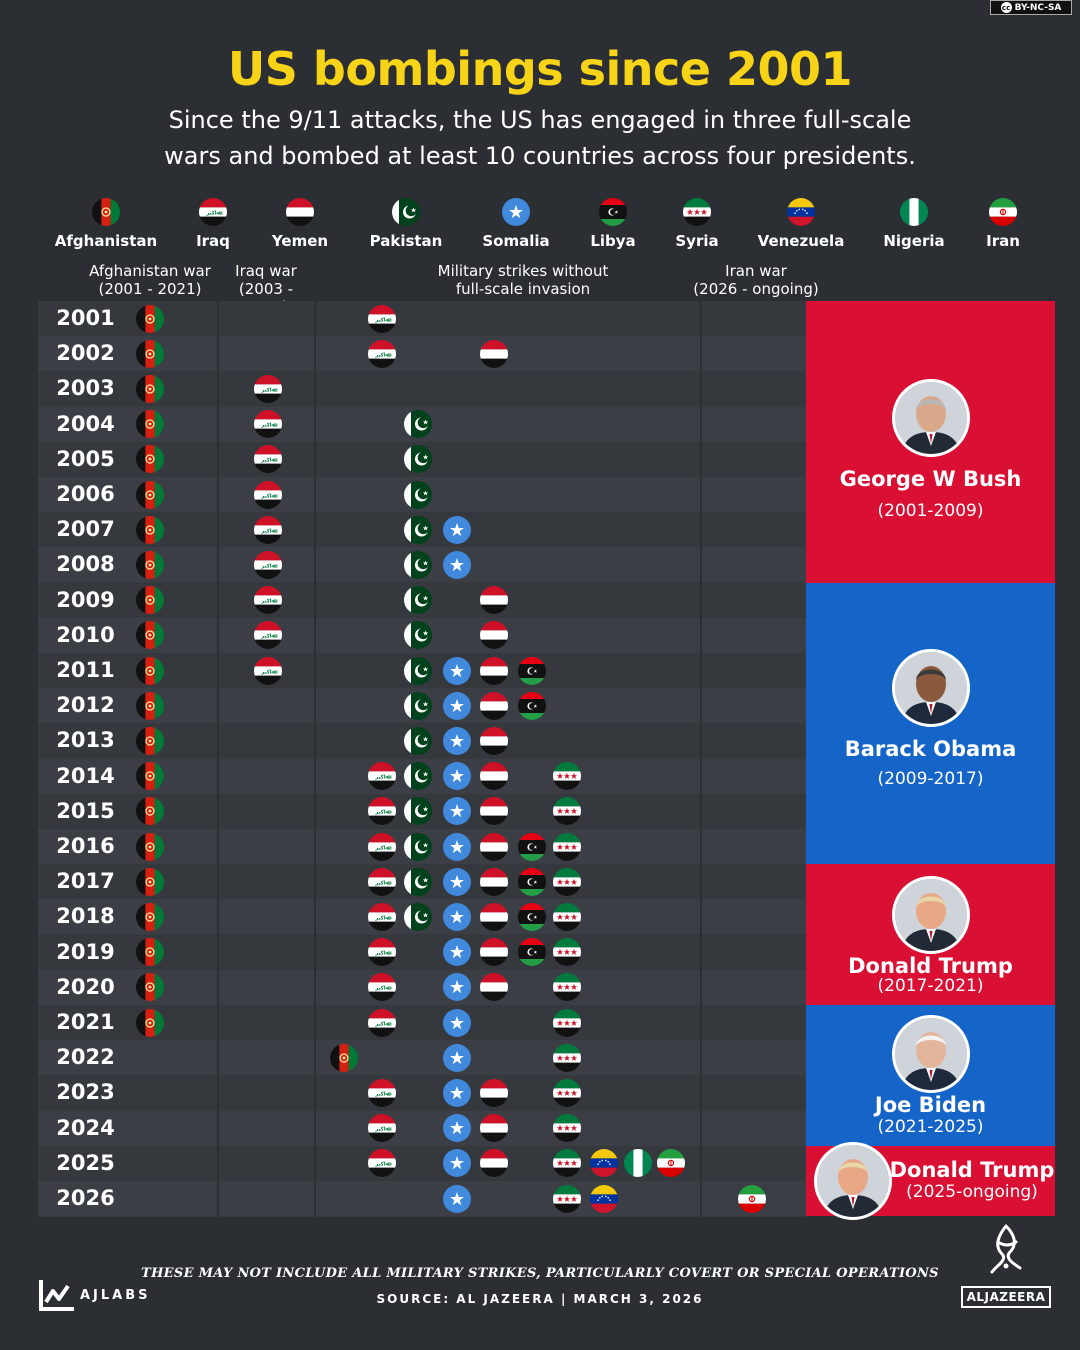 The height and width of the screenshot is (1350, 1080). Describe the element at coordinates (406, 224) in the screenshot. I see `legend-item-pakistan: Pakistan` at that location.